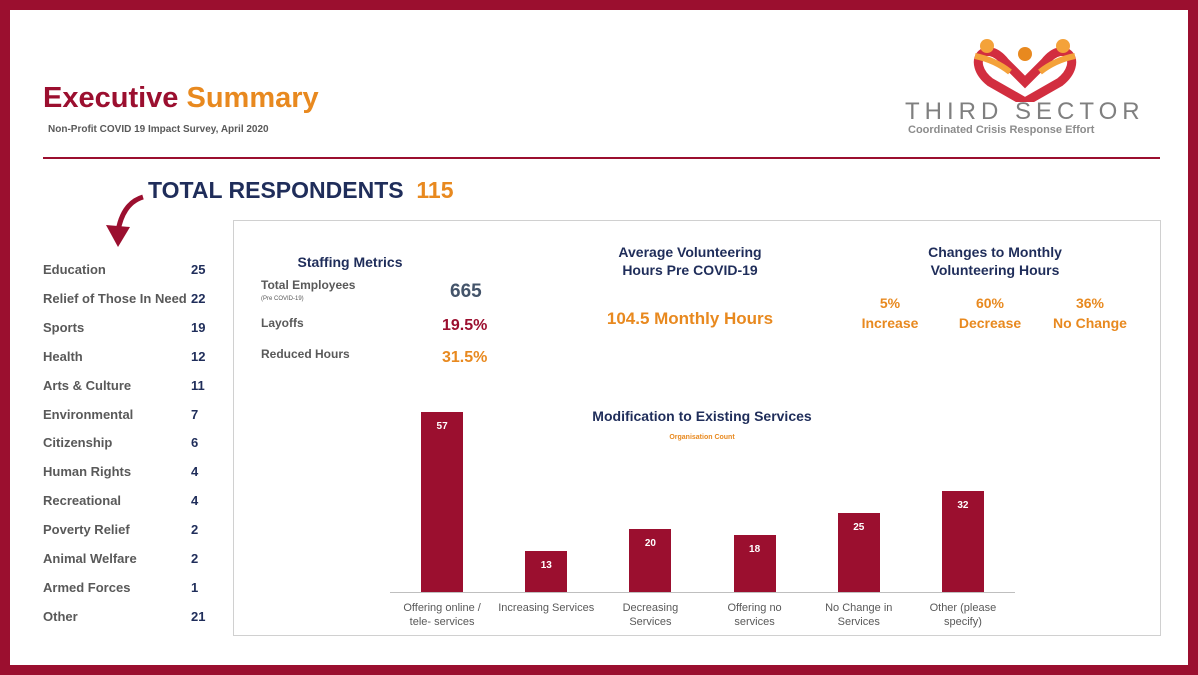 This screenshot has width=1198, height=675. I want to click on divider, so click(601, 158).